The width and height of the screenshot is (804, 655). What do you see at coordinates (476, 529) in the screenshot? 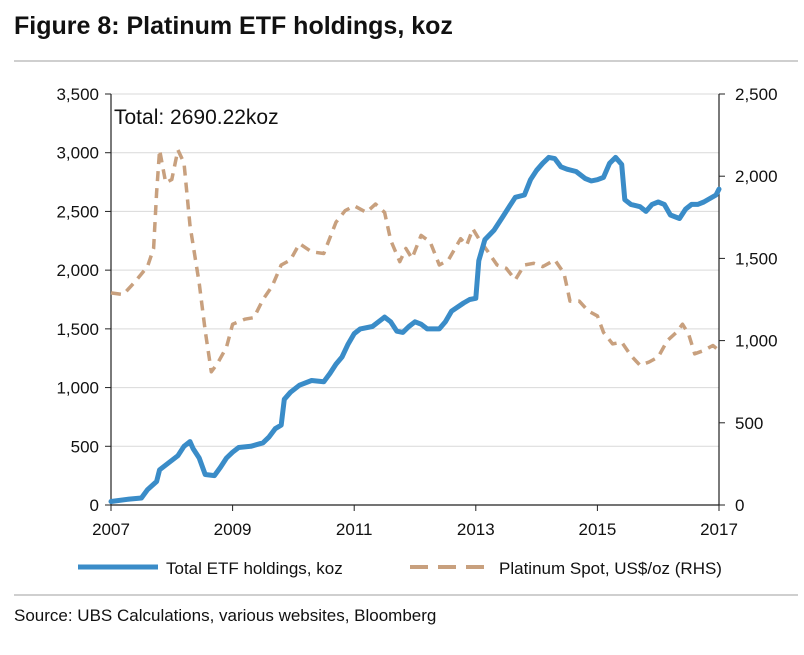
I see `x-tick-label: 2013` at bounding box center [476, 529].